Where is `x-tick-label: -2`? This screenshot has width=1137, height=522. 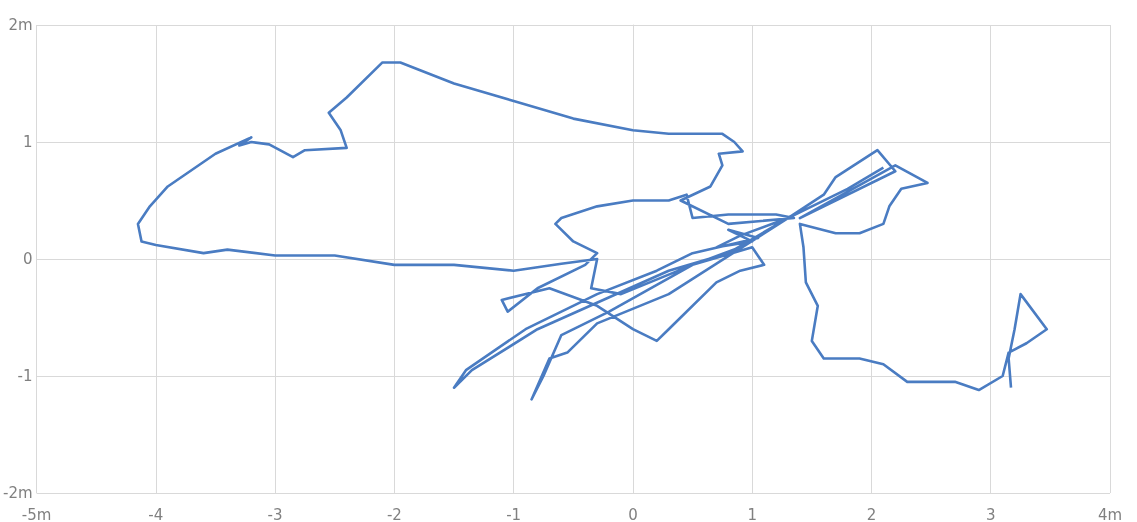
x-tick-label: -2 is located at coordinates (394, 513).